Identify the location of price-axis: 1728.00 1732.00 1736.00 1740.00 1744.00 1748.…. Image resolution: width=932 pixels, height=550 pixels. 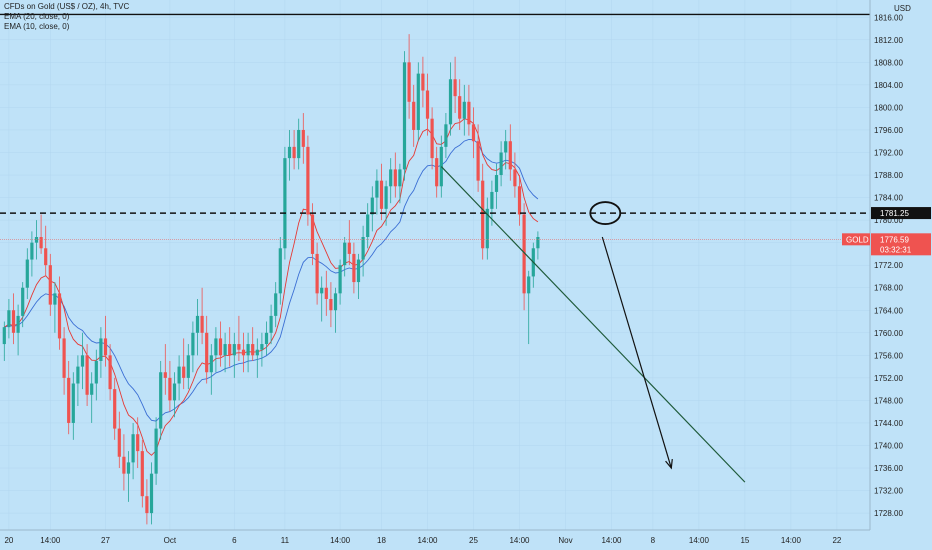
(900, 275).